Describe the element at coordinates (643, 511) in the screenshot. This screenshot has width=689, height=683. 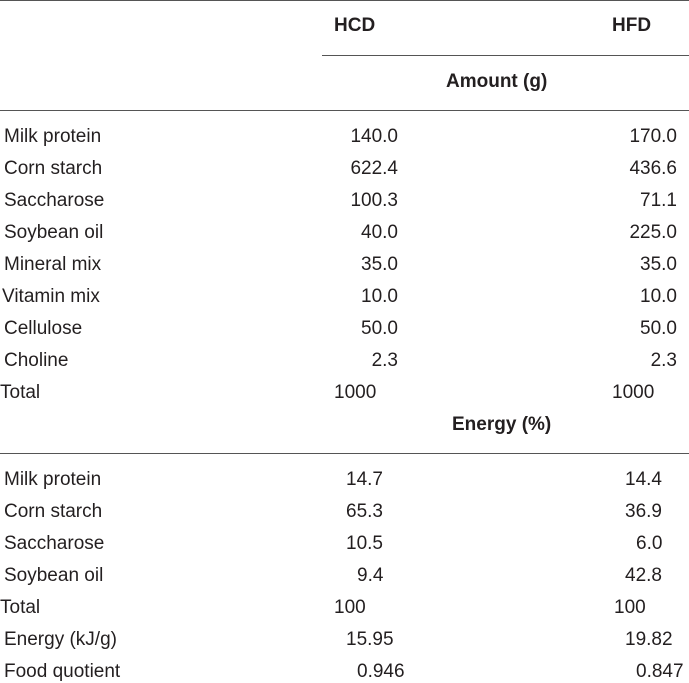
I see `row-hfd-value: 36.9` at that location.